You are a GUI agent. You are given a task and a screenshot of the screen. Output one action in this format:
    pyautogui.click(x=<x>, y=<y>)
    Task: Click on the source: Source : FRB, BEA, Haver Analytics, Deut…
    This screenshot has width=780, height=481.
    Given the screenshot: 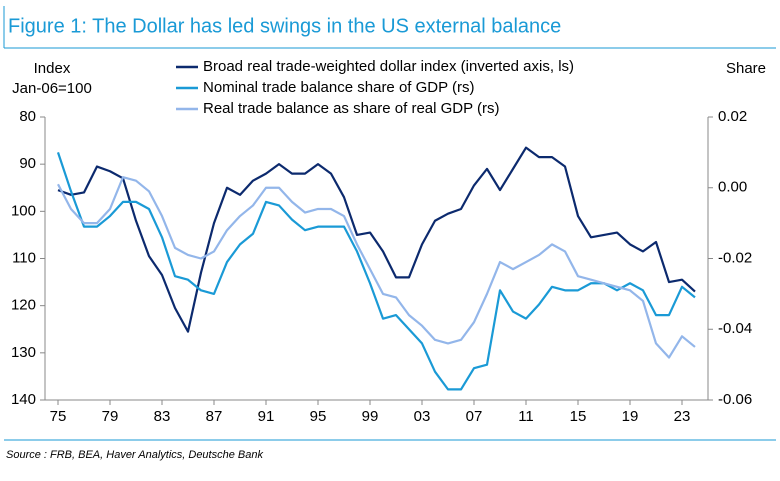 What is the action you would take?
    pyautogui.click(x=134, y=455)
    